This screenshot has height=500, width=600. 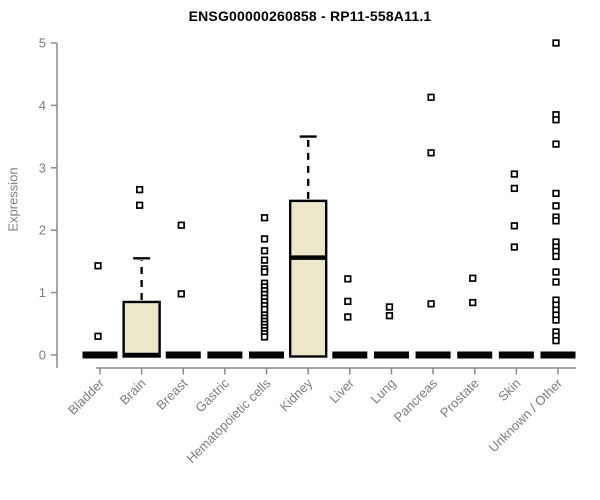 I want to click on x-axis-label-lung: Lung, so click(x=383, y=391).